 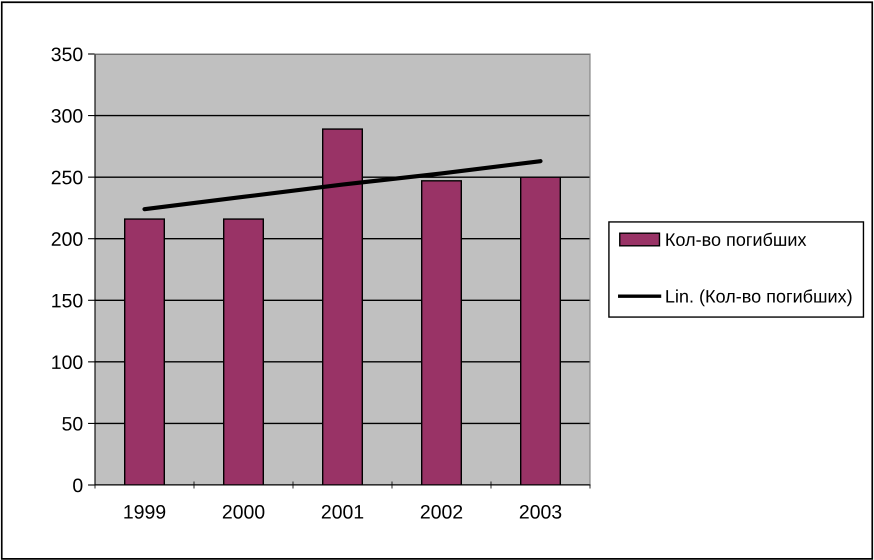 I want to click on x-tick-label: 2003, so click(x=541, y=511).